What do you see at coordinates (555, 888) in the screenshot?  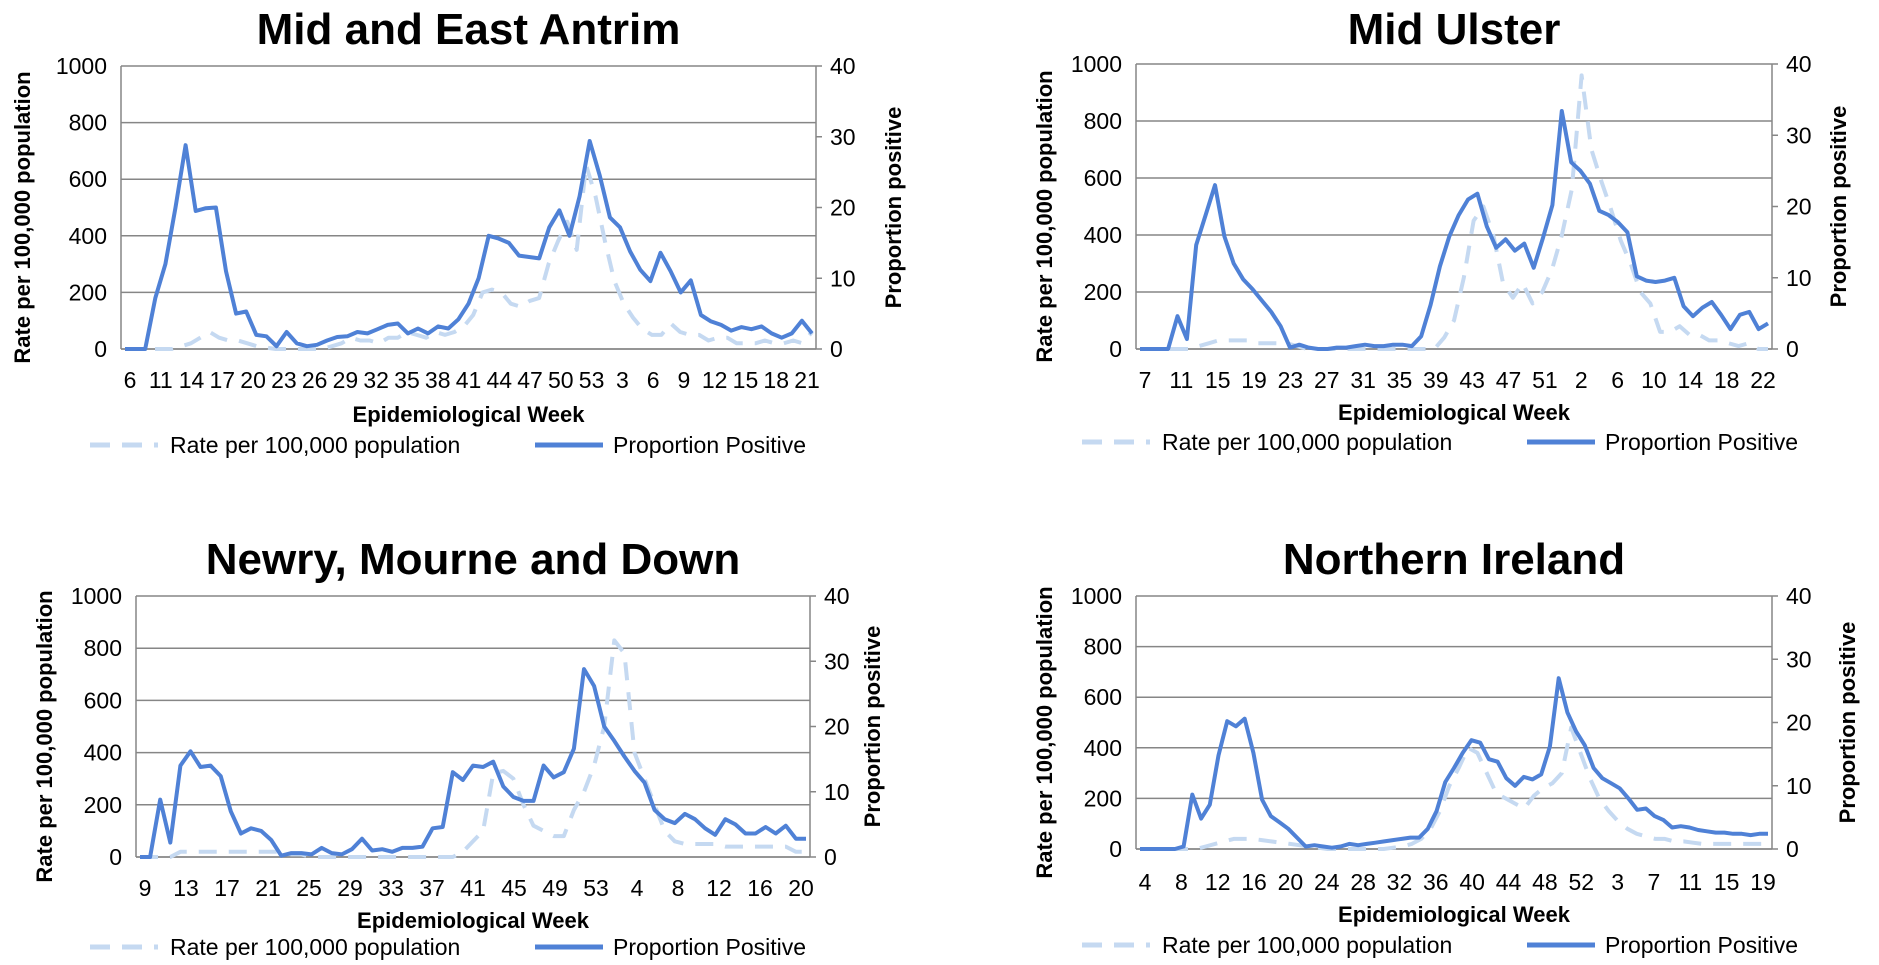 I see `x-tick-label: 49` at bounding box center [555, 888].